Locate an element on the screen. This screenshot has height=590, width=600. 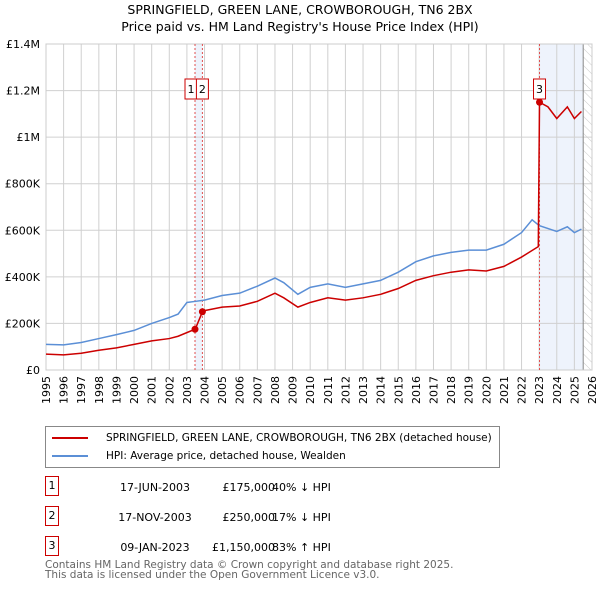
sale-badge: 2 is located at coordinates (52, 516).